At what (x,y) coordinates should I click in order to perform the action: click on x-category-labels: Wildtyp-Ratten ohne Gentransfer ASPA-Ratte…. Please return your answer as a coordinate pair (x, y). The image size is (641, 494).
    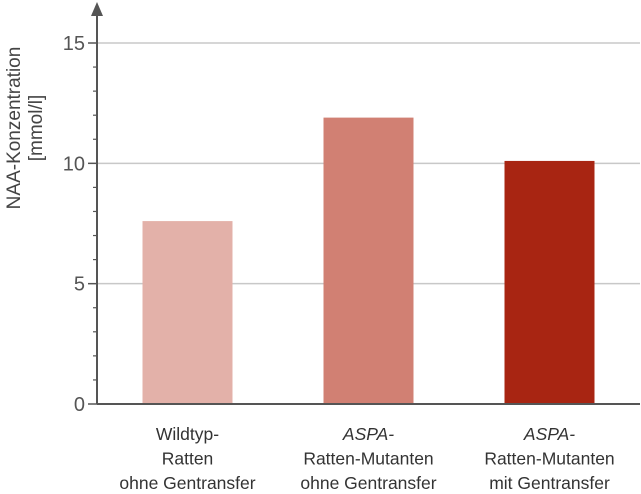
    Looking at the image, I should click on (366, 458).